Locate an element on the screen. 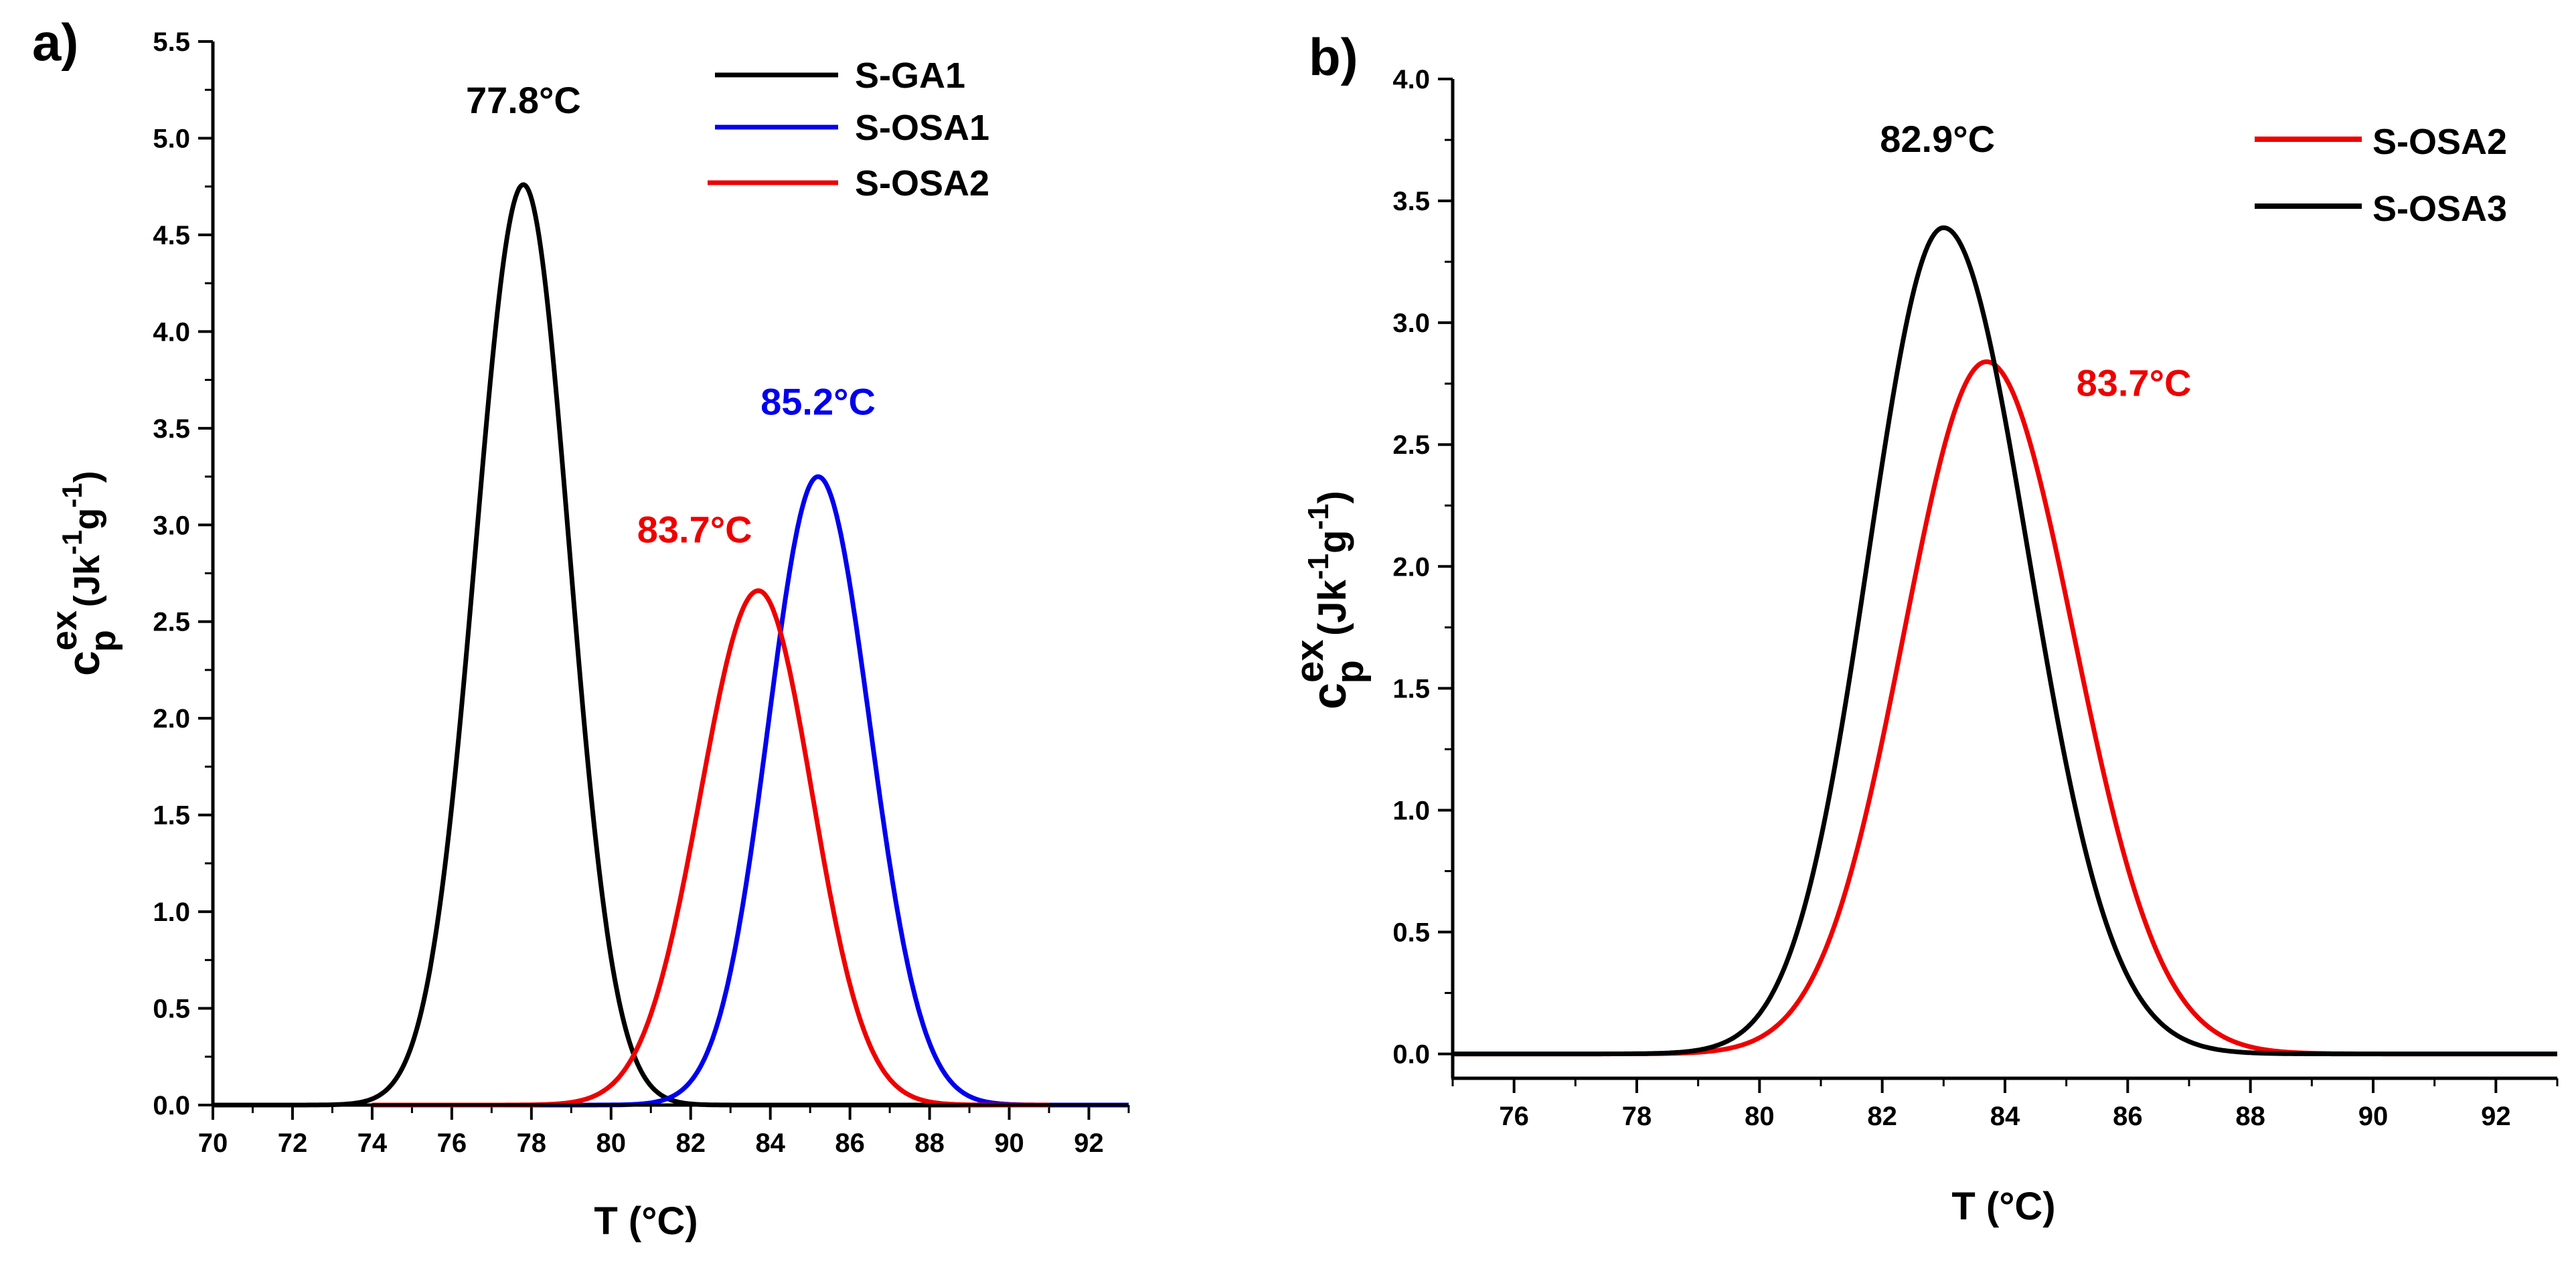  y-tick-label-4.5: 4.5 is located at coordinates (172, 235).